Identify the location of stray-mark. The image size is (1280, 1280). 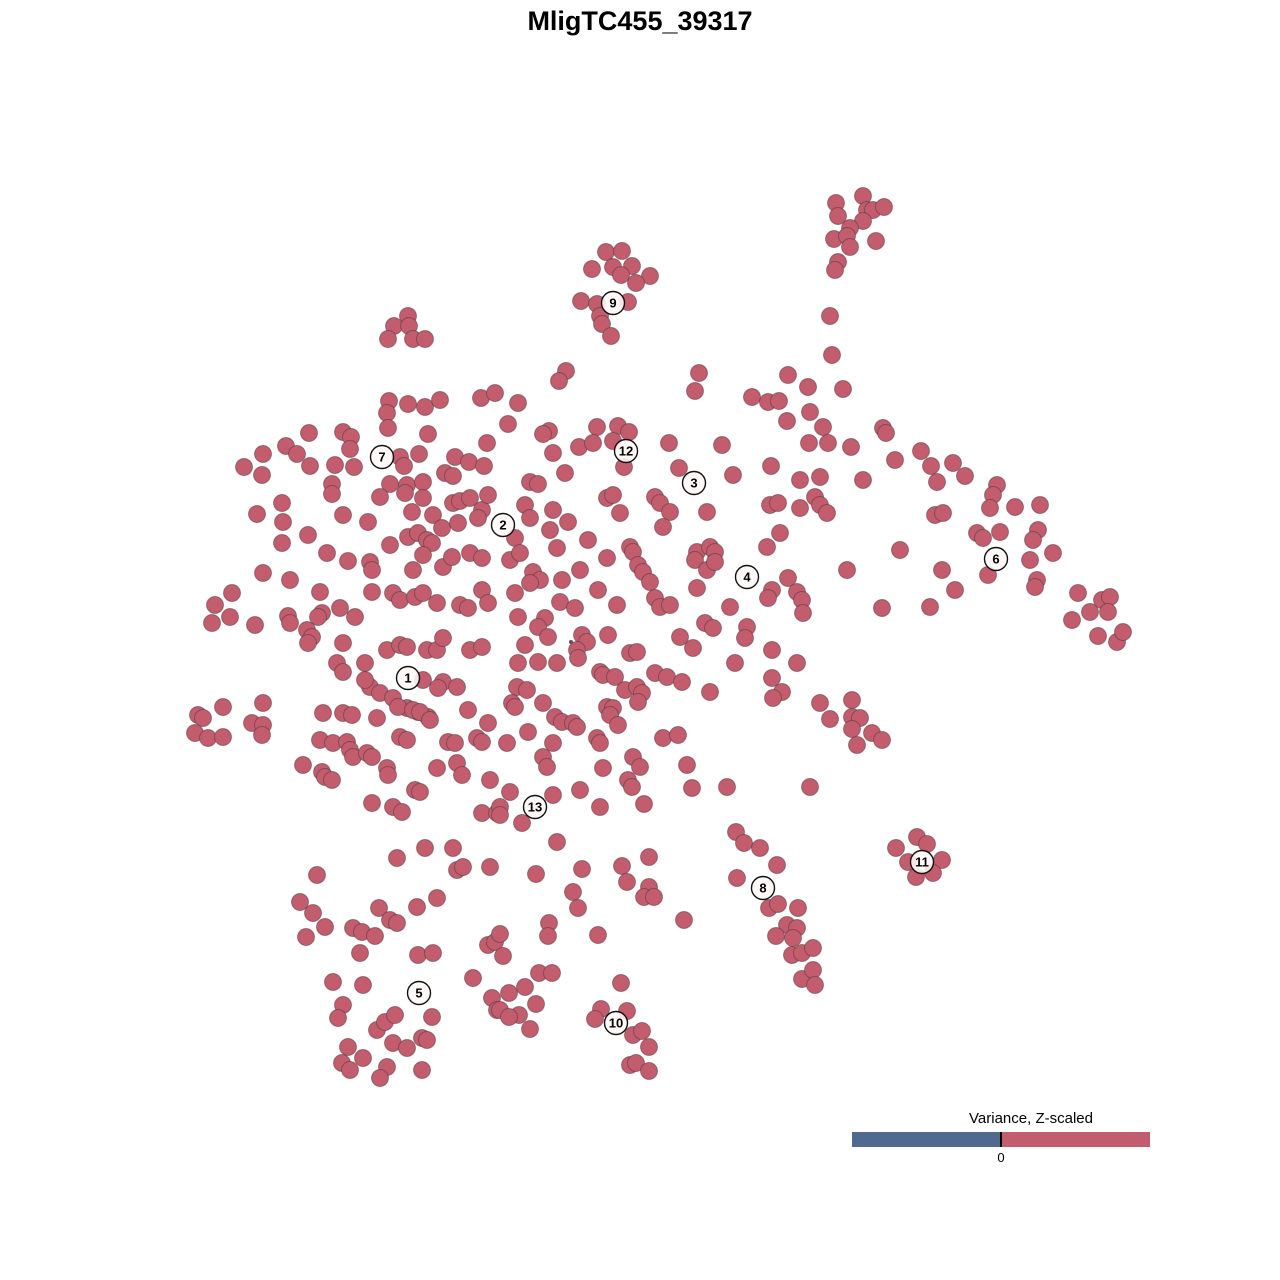
(571, 642).